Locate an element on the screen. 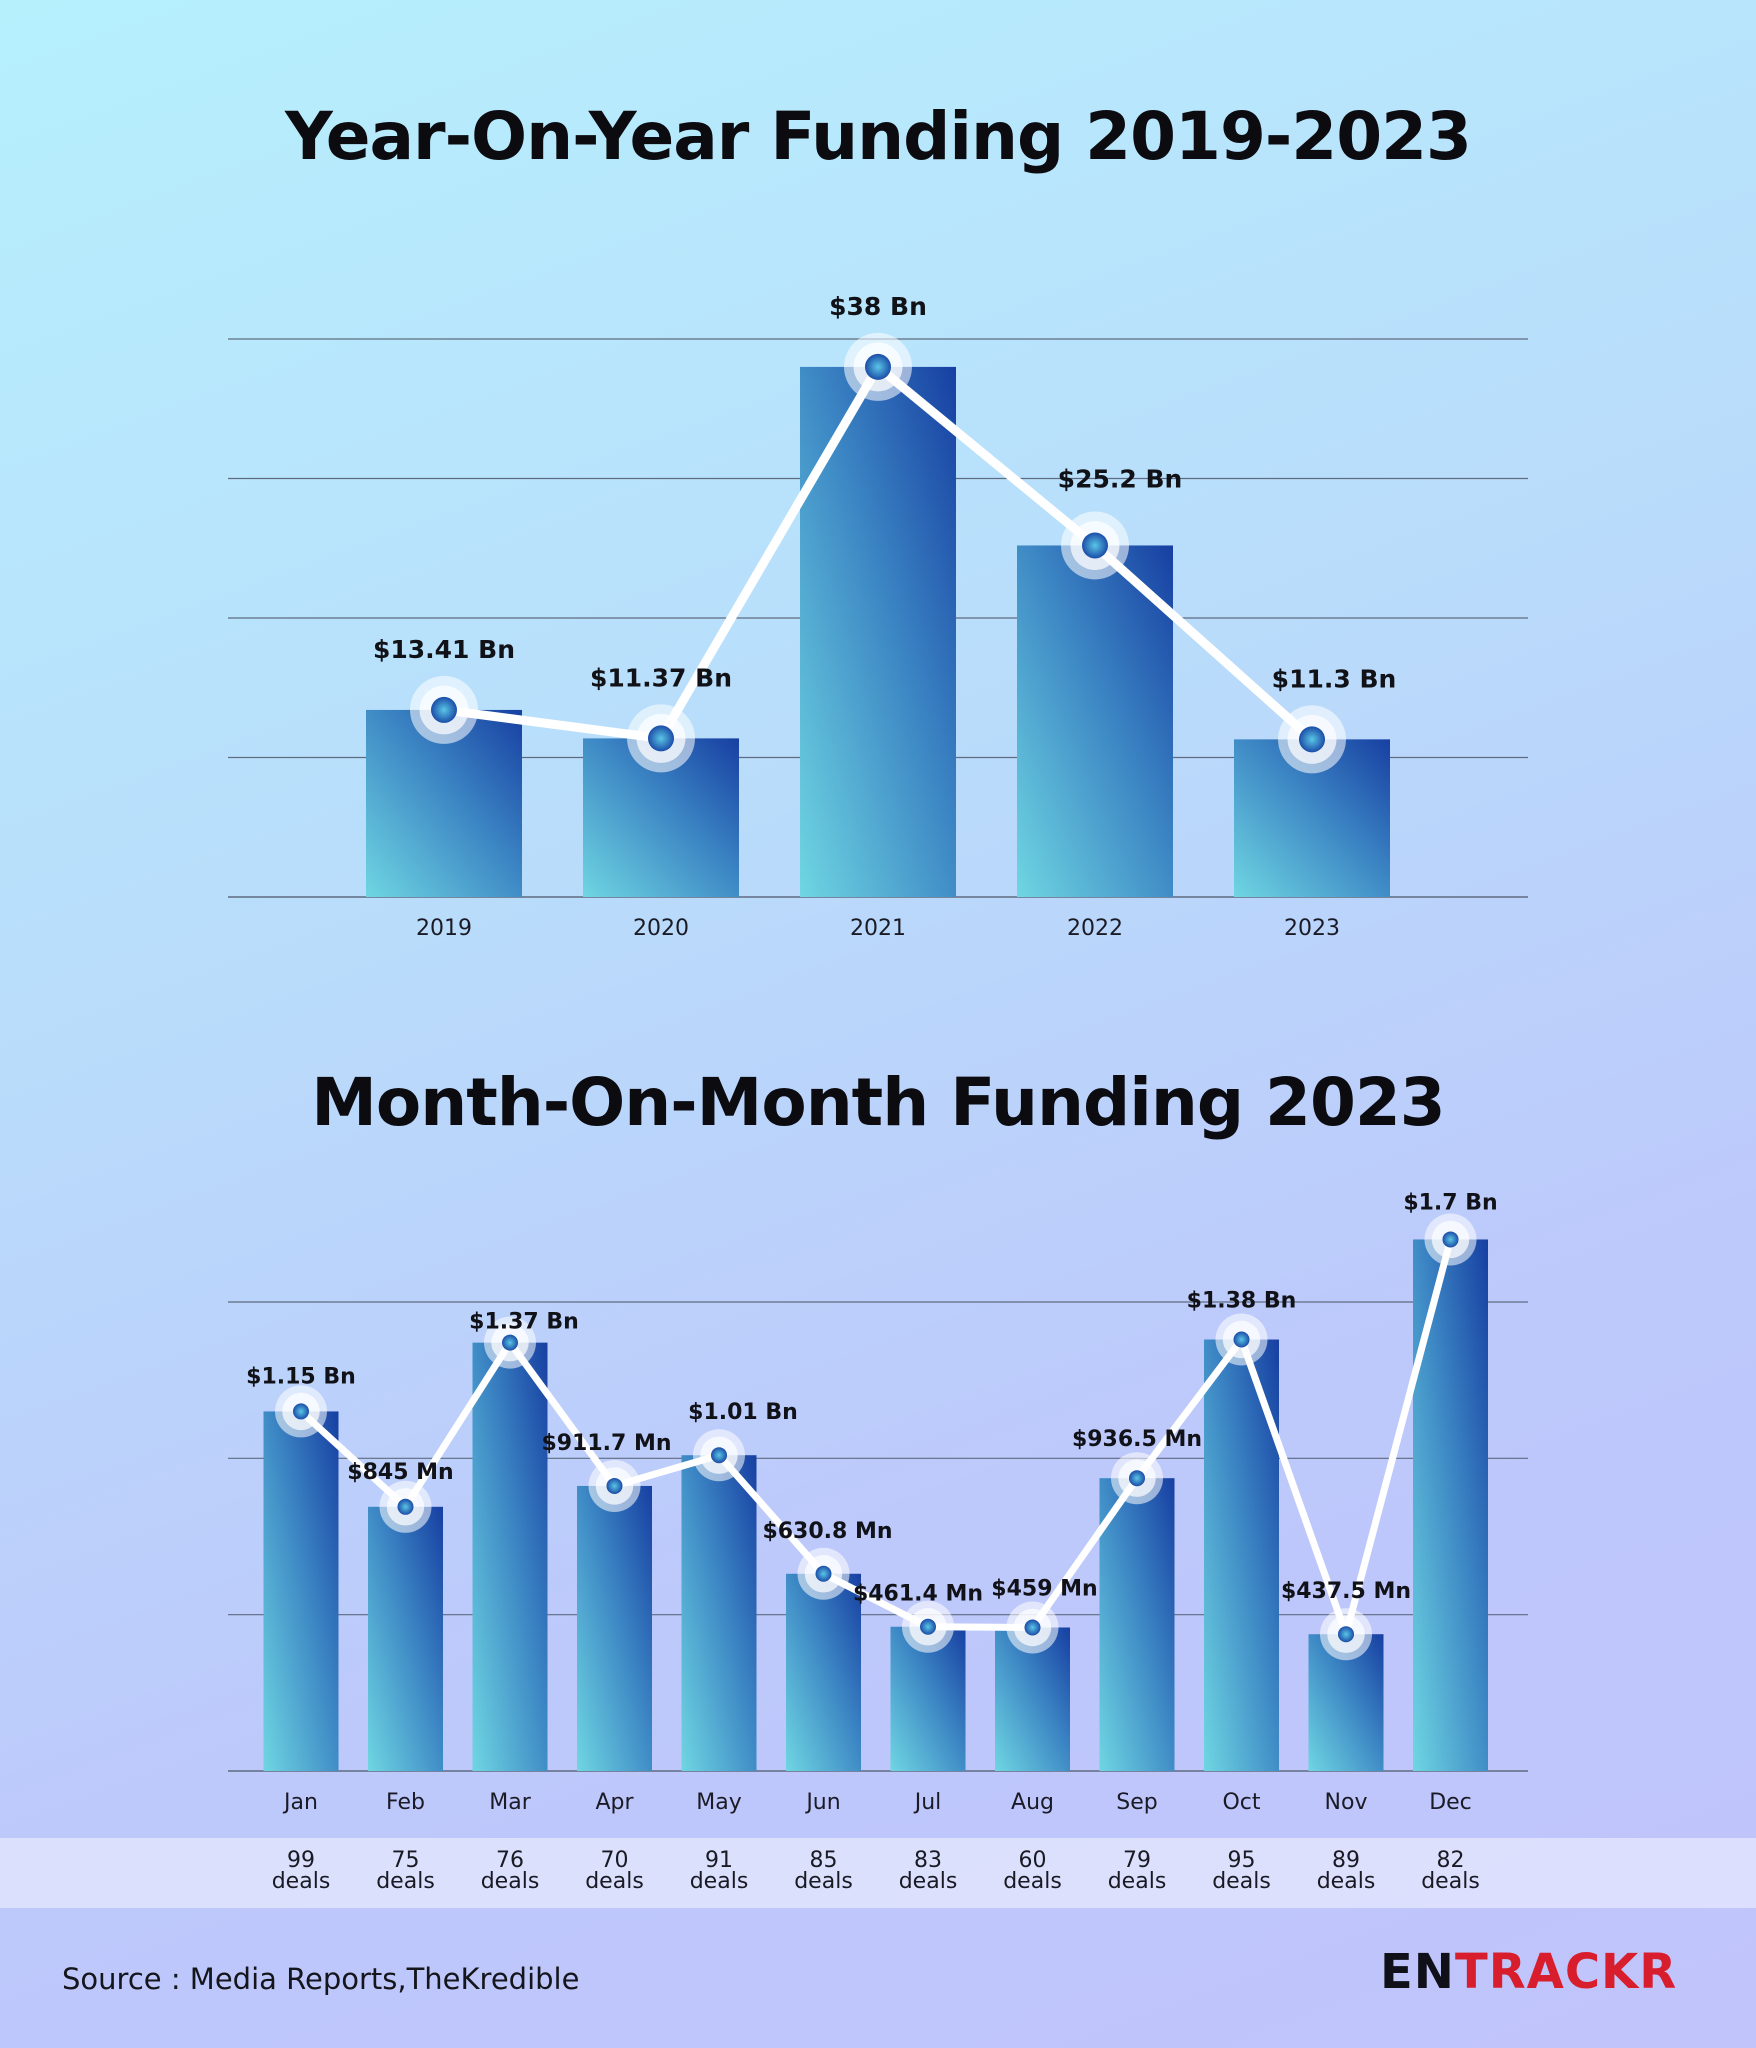 The height and width of the screenshot is (2048, 1756). data-label: $459 Mn is located at coordinates (1044, 1588).